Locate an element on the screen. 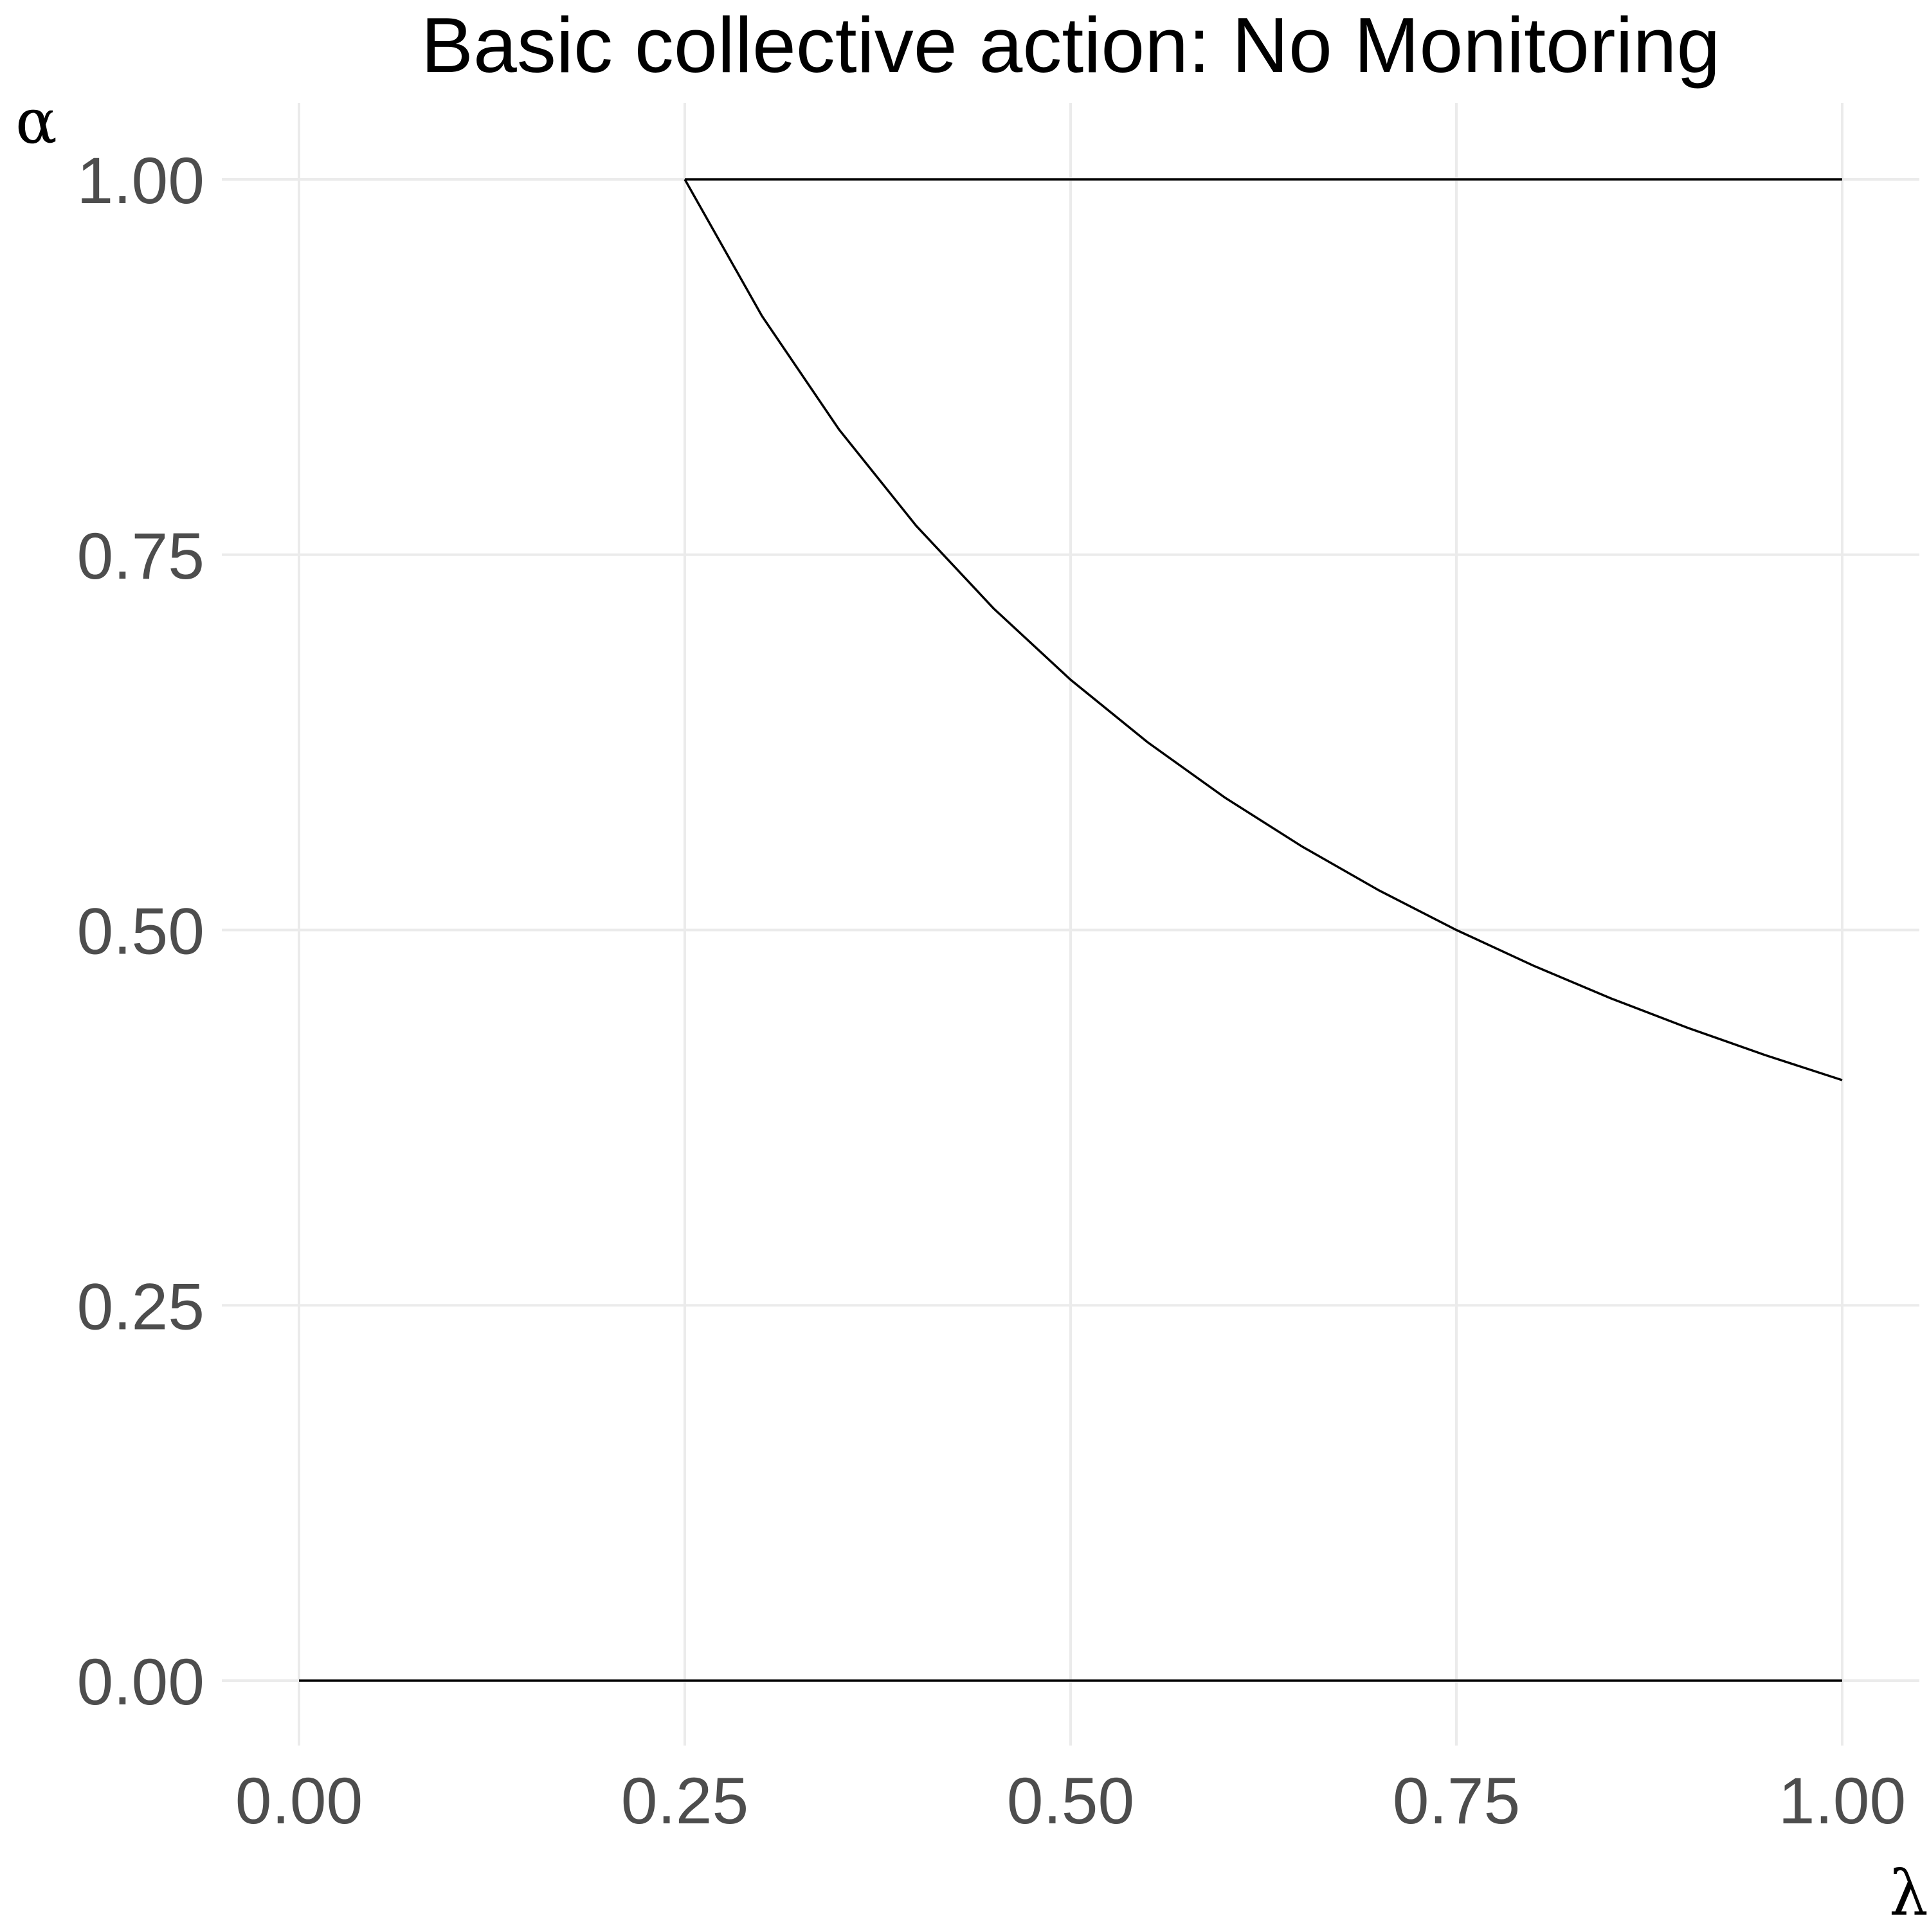 This screenshot has height=1932, width=1929. x-tick-label: 0.50 is located at coordinates (1071, 1800).